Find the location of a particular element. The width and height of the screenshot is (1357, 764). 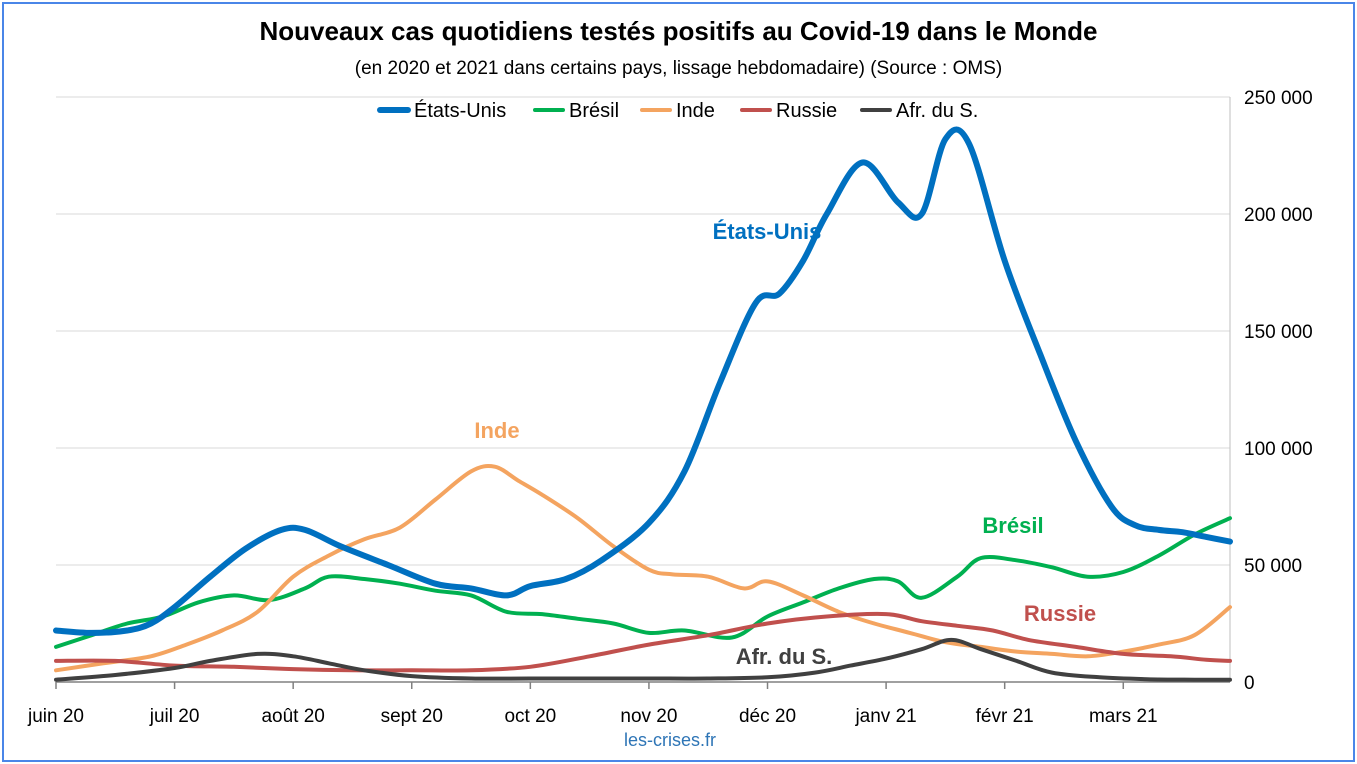

annotation-bresil: Brésil is located at coordinates (1012, 525).